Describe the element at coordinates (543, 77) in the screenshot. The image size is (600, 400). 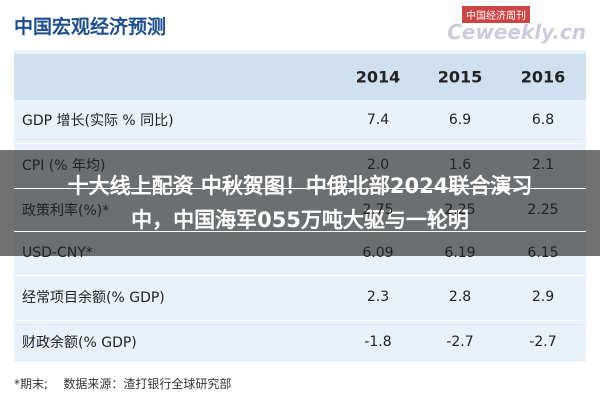
I see `column-header: 2016` at that location.